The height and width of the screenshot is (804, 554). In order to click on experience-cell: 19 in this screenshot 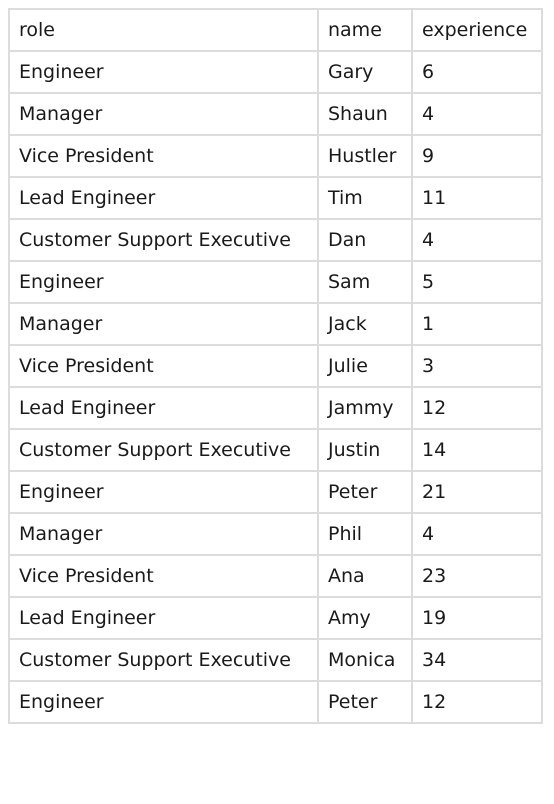, I will do `click(477, 618)`.